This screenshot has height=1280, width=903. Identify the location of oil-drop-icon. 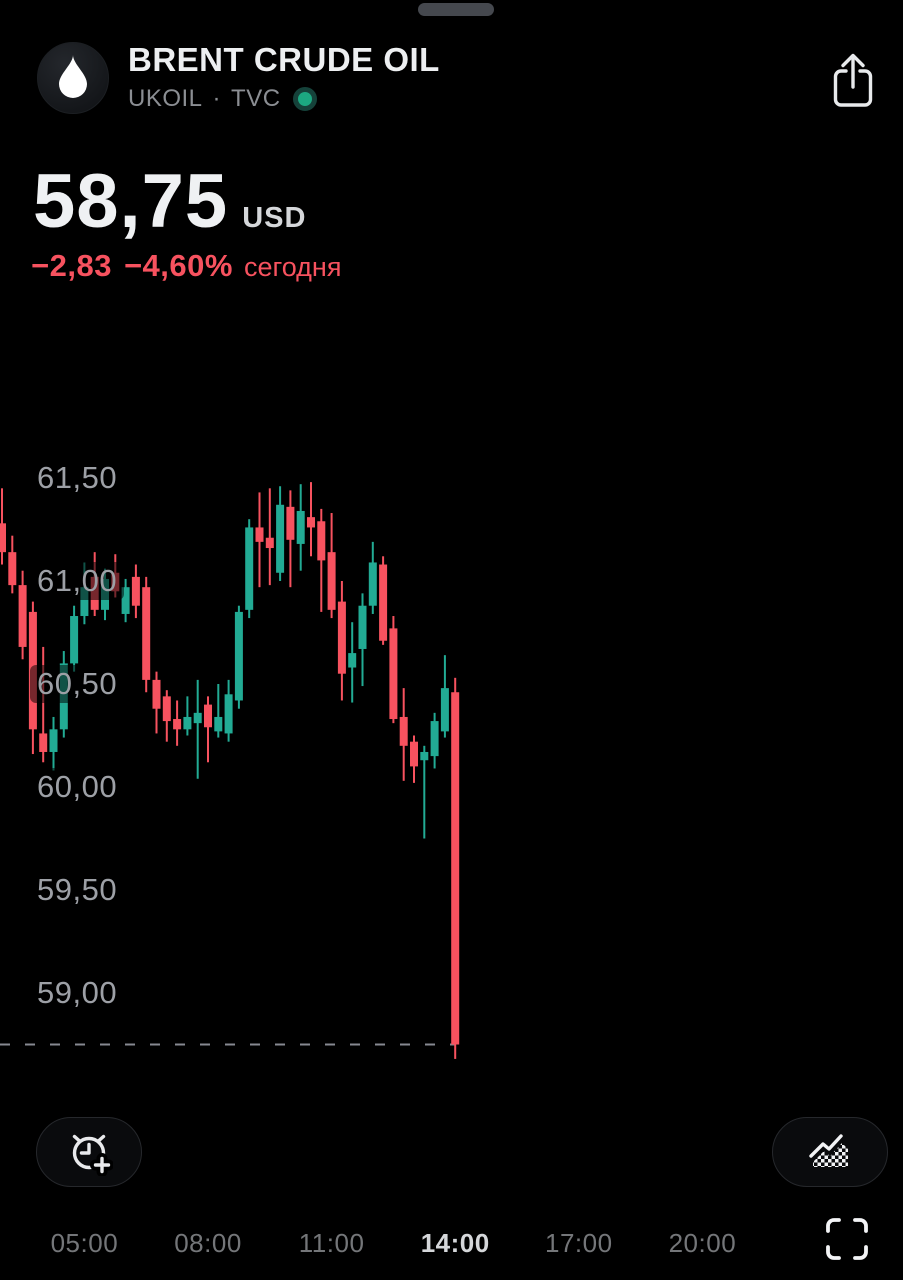
(73, 78).